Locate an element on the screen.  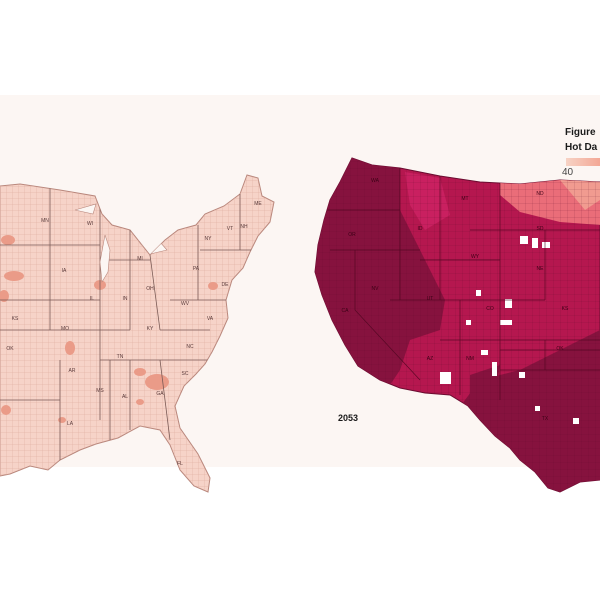
right-state-label-co: CO is located at coordinates (490, 309).